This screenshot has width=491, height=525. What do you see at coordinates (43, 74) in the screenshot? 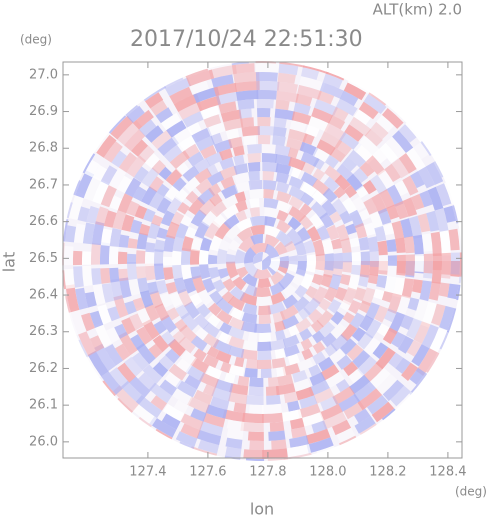
I see `y-tick-label: 27.0` at bounding box center [43, 74].